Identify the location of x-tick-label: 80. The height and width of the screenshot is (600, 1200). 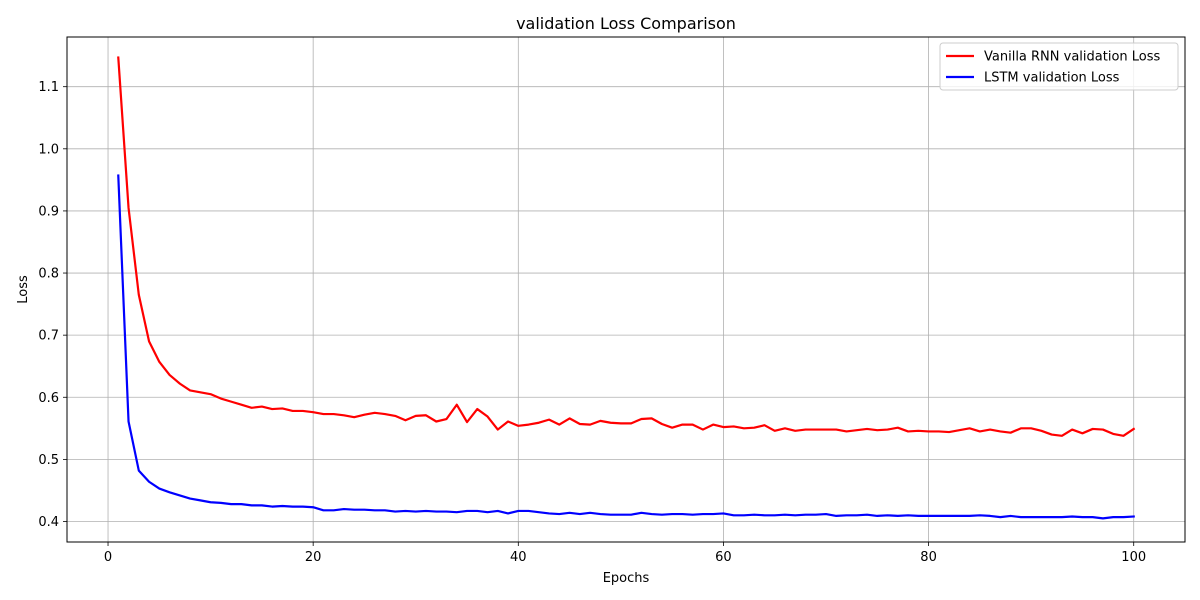
(928, 557).